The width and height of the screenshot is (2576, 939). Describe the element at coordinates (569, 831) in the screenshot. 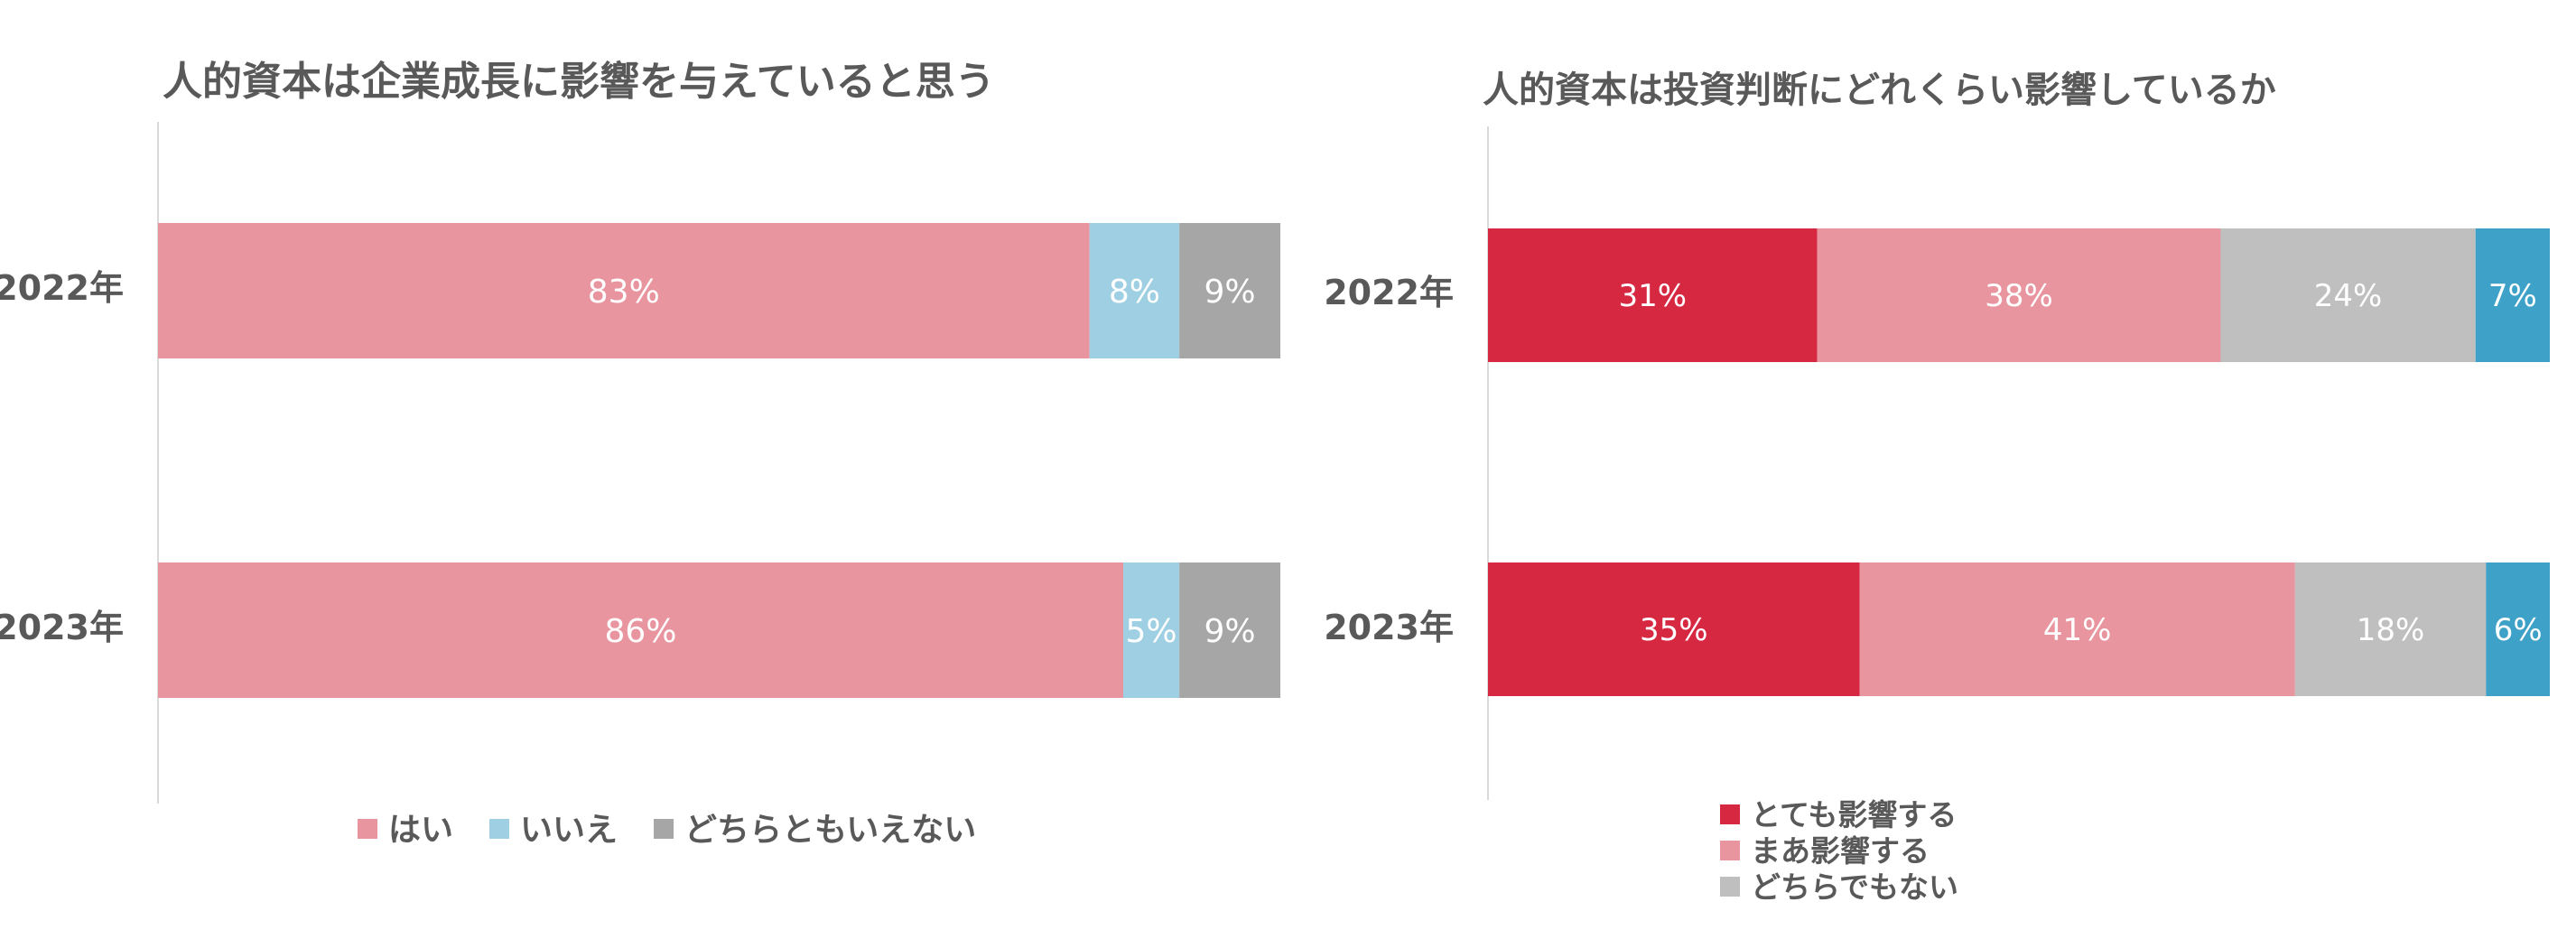

I see `legend-label: いいえ` at that location.